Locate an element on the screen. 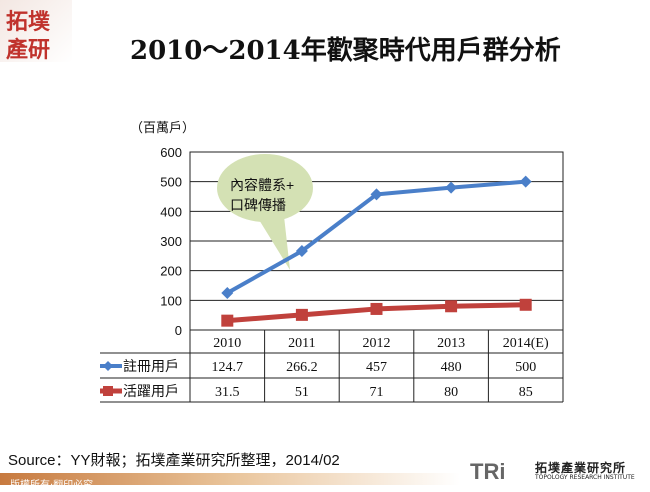  y-tick-label: 100 is located at coordinates (171, 300).